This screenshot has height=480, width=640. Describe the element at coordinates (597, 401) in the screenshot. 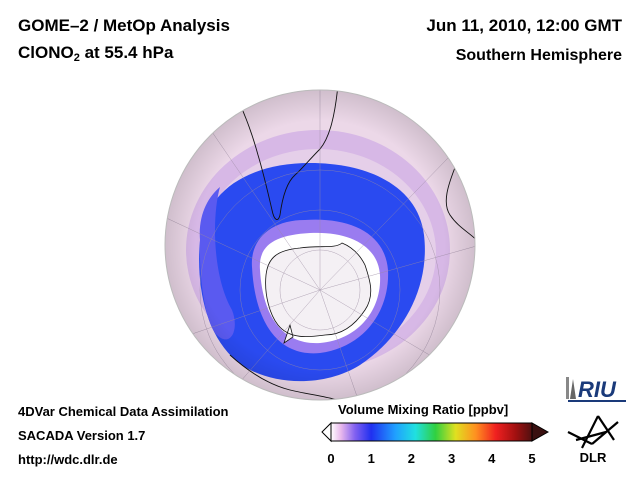

I see `riu-logo-underline` at that location.